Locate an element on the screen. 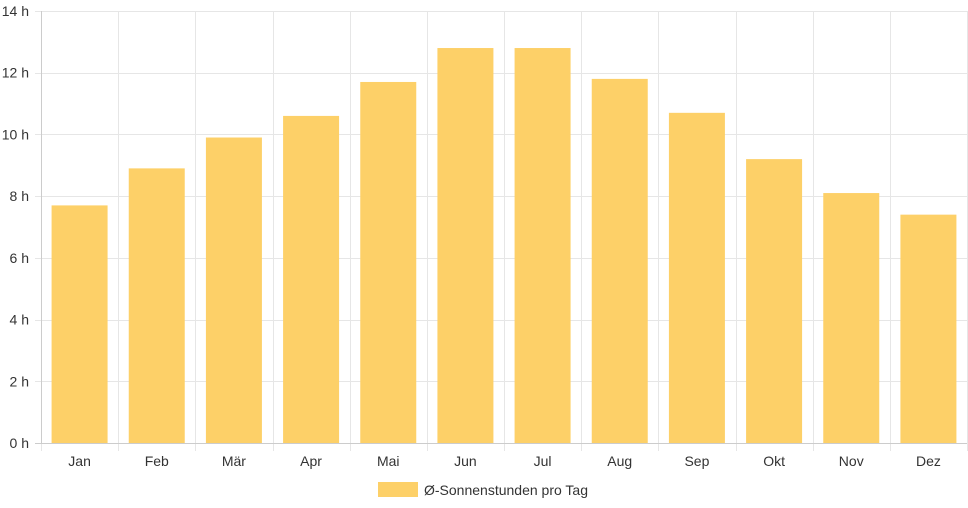  bar-aug is located at coordinates (619, 260).